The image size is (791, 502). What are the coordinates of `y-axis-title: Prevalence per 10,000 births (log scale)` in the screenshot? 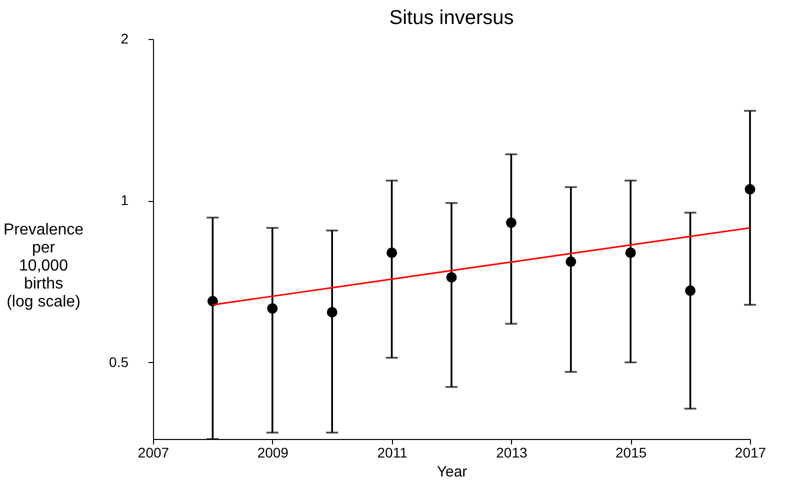 It's located at (43, 266).